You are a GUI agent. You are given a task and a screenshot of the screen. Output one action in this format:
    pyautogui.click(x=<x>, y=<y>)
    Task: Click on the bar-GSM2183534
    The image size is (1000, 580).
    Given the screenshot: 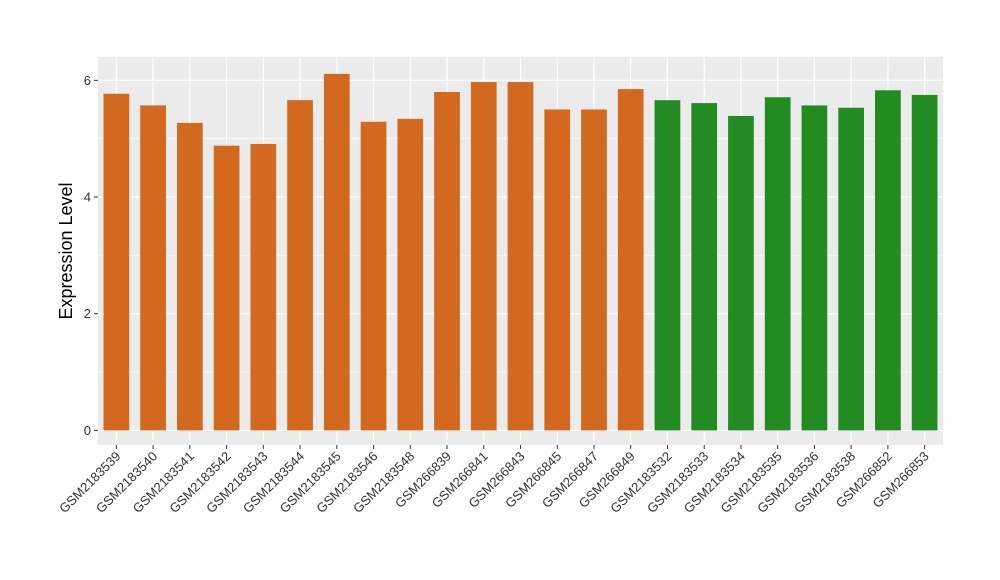 What is the action you would take?
    pyautogui.click(x=741, y=273)
    